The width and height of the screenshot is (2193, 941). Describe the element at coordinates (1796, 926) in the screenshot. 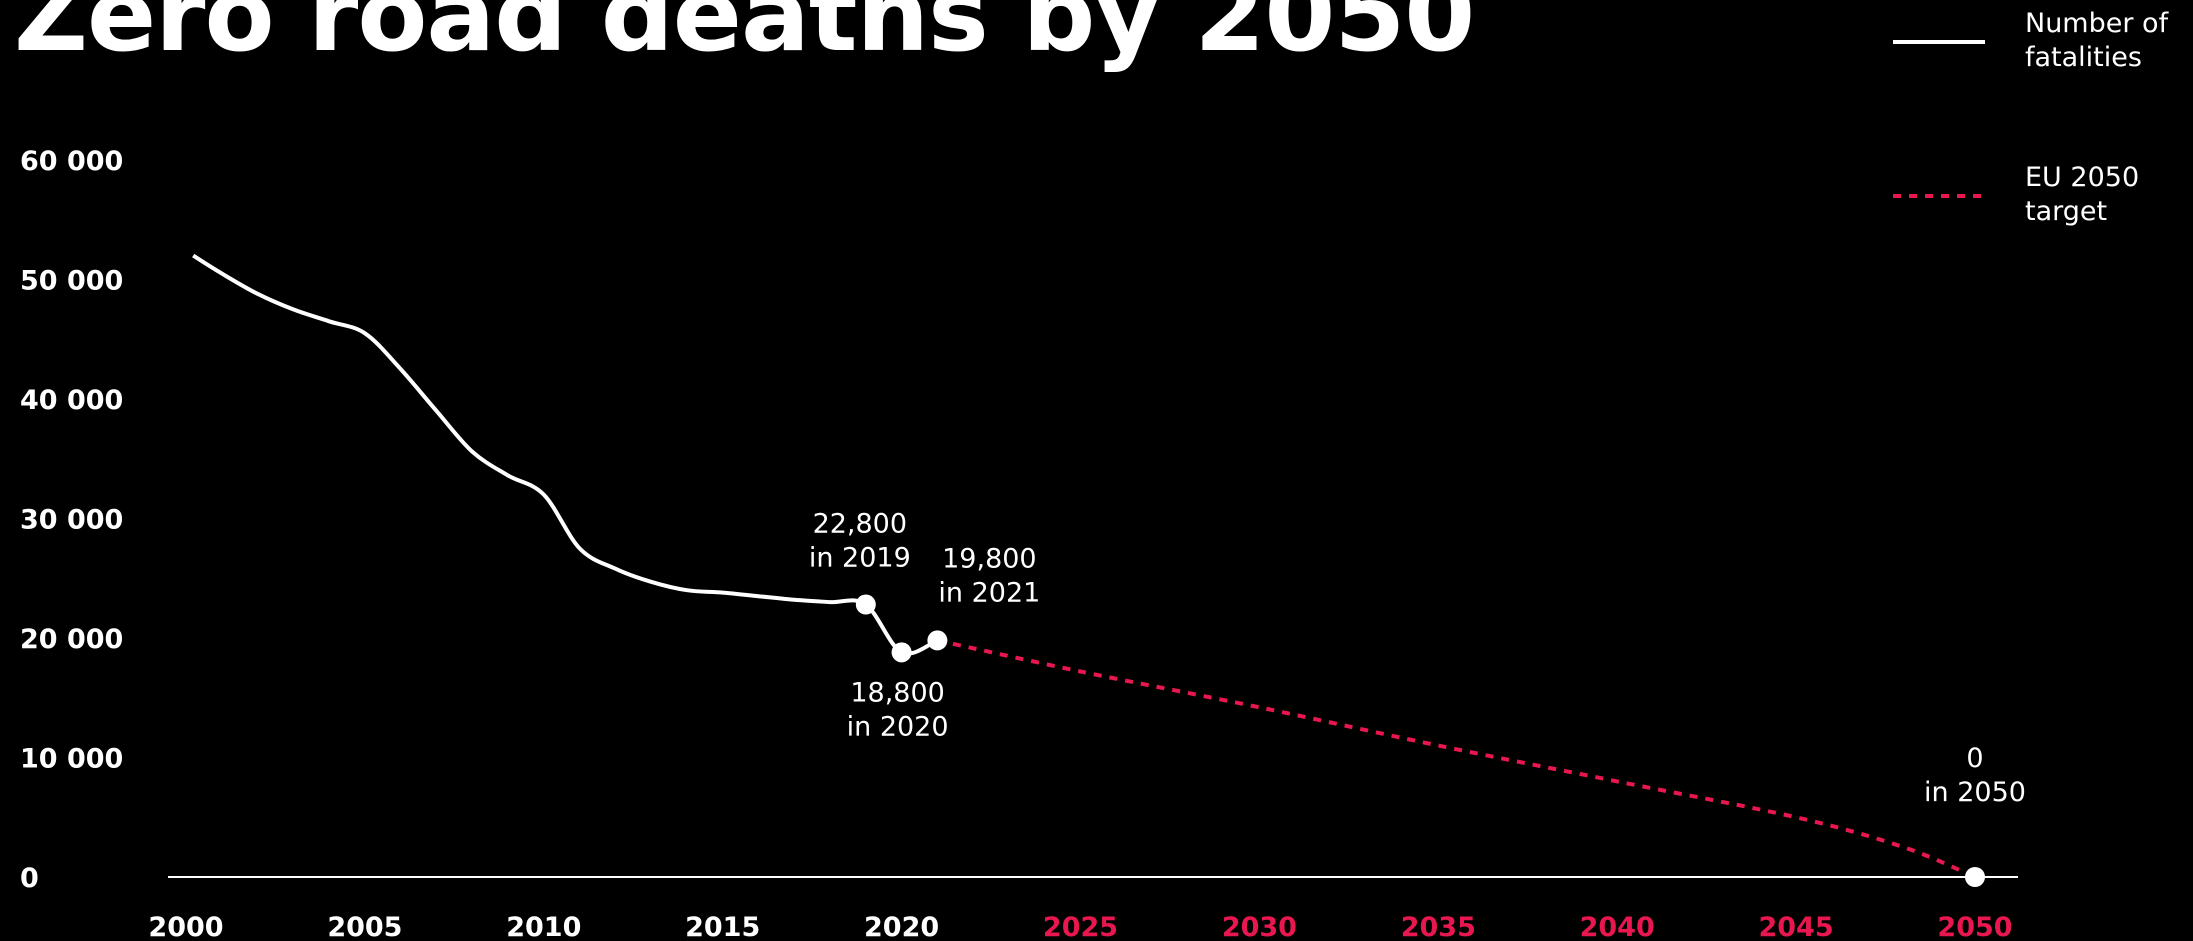

I see `x-tick-label: 2045` at that location.